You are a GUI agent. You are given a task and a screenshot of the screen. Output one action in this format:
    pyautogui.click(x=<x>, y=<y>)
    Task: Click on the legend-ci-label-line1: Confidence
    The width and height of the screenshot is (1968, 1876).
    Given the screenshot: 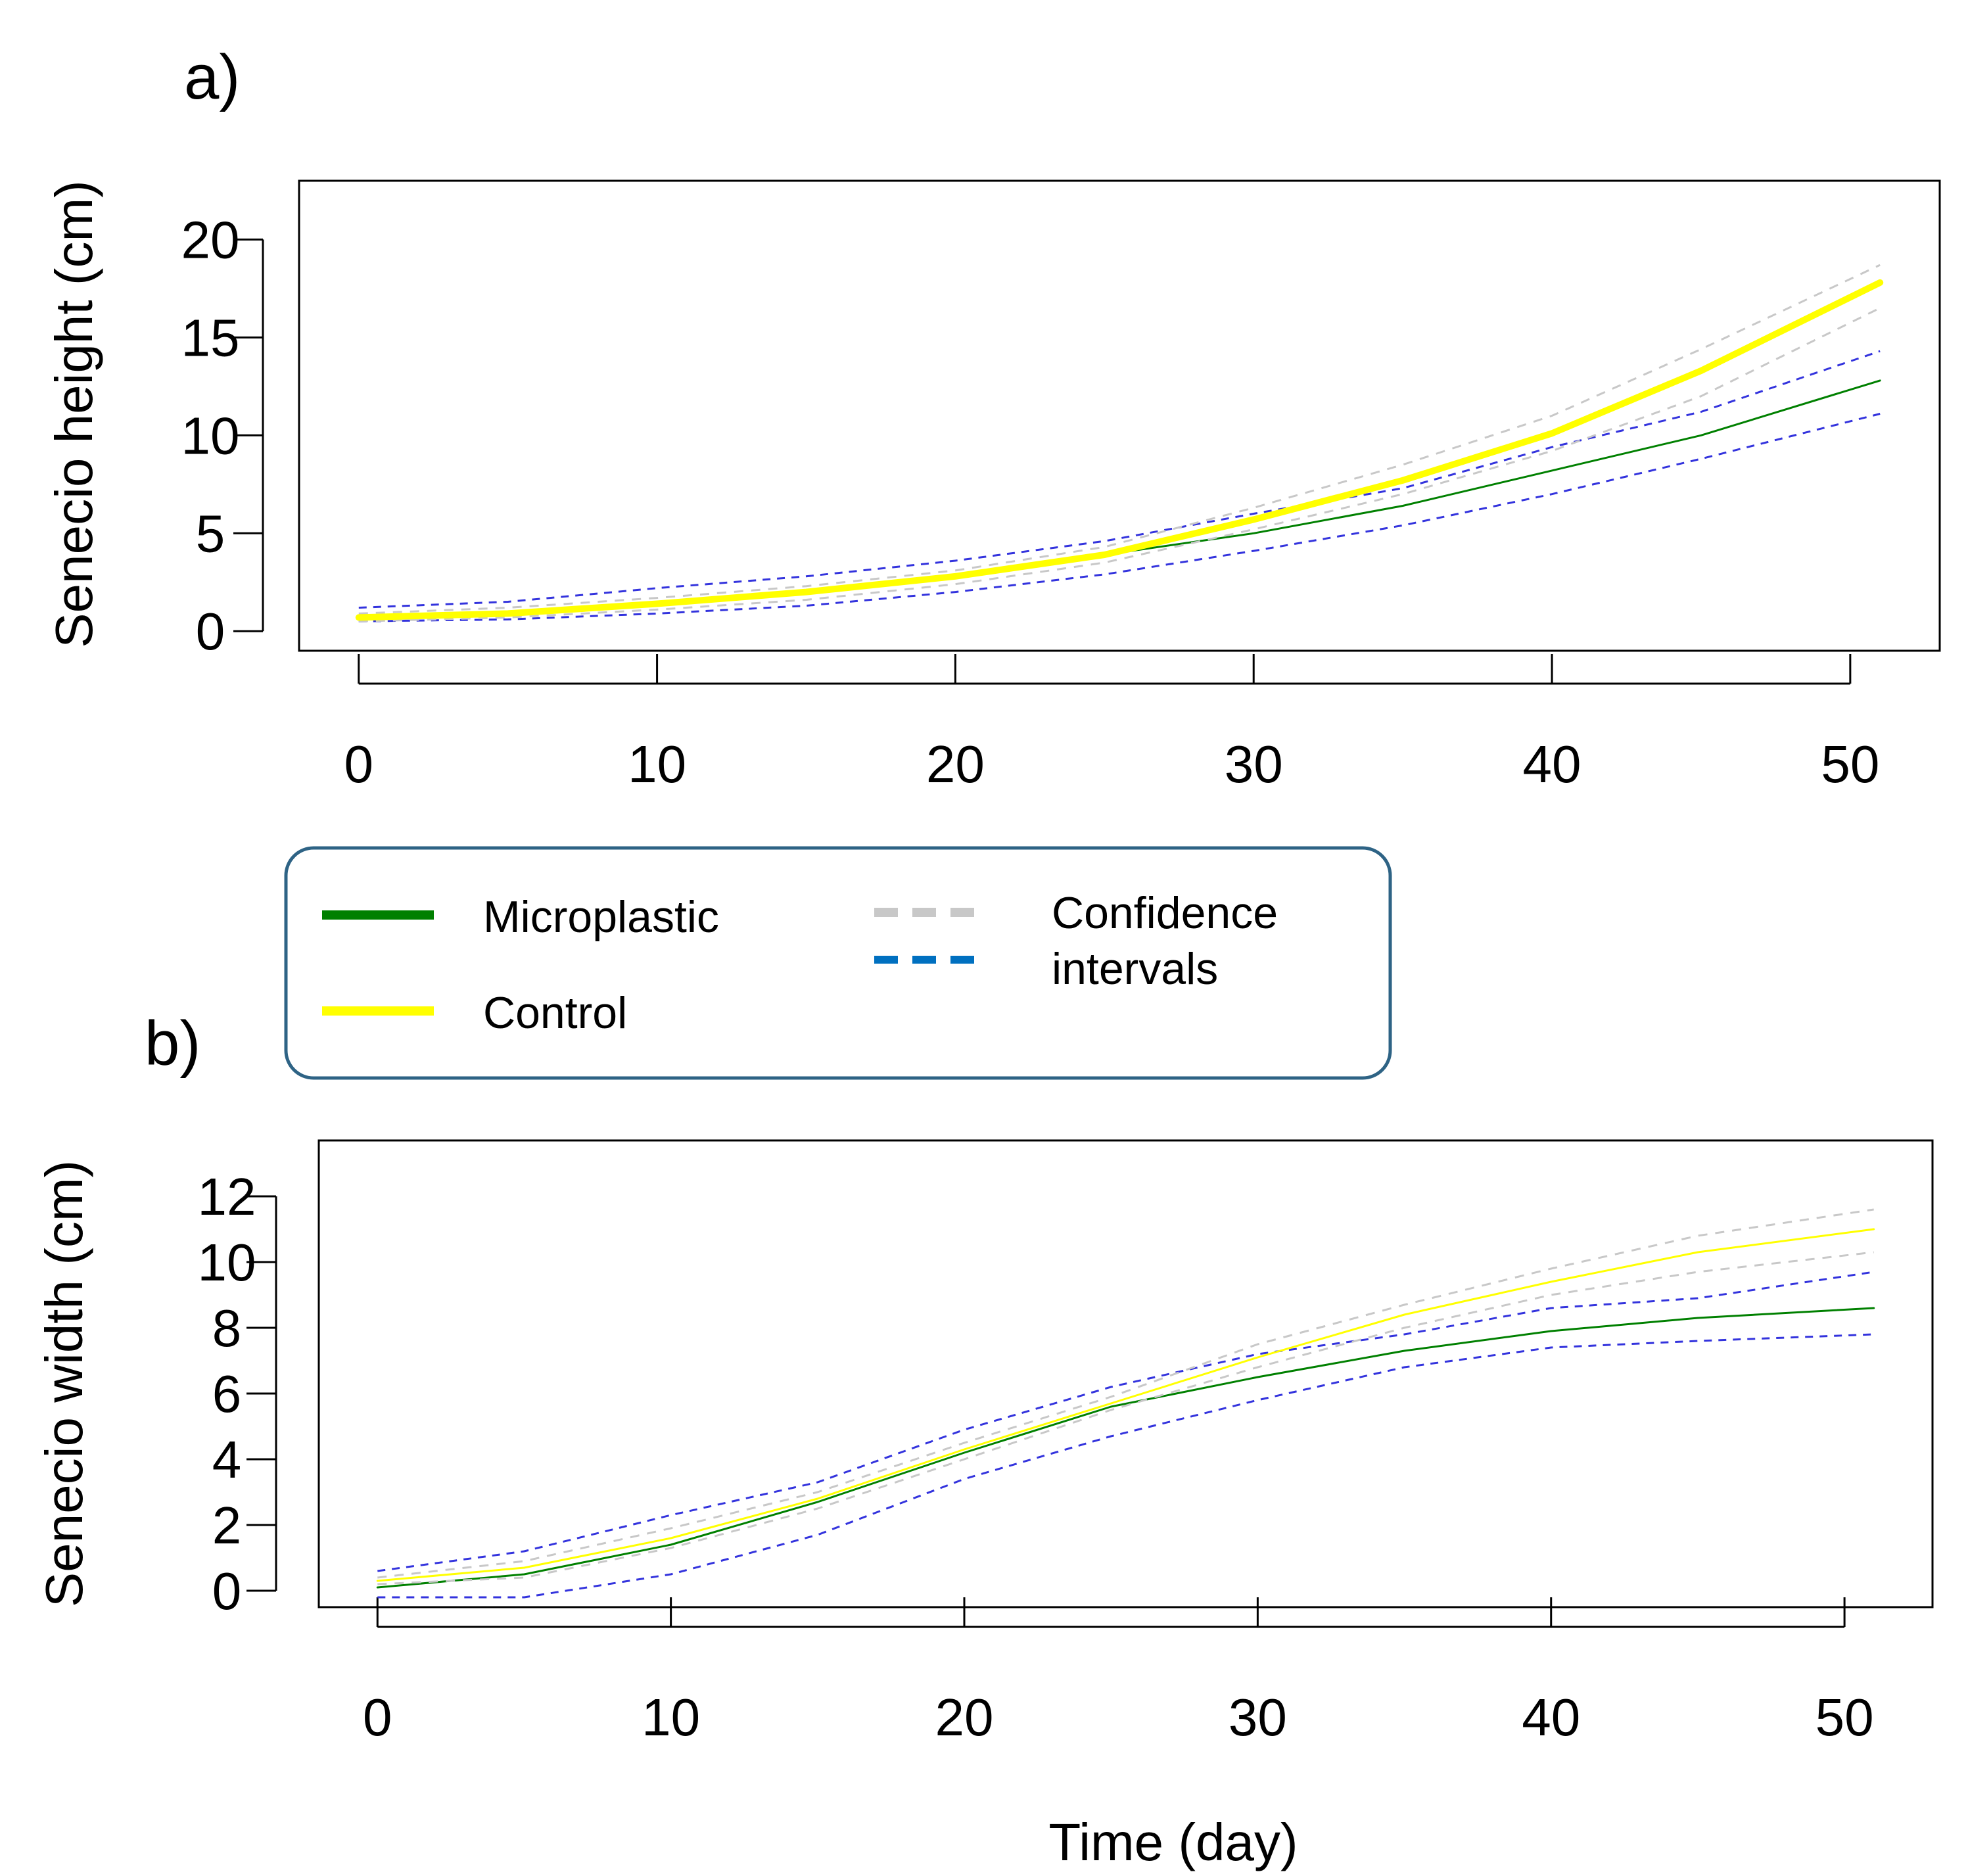 What is the action you would take?
    pyautogui.click(x=1165, y=913)
    